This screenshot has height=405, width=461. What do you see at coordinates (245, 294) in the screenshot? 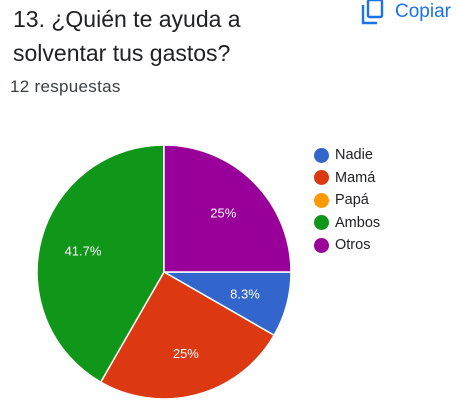
I see `slice-label-nadie: 8.3%` at bounding box center [245, 294].